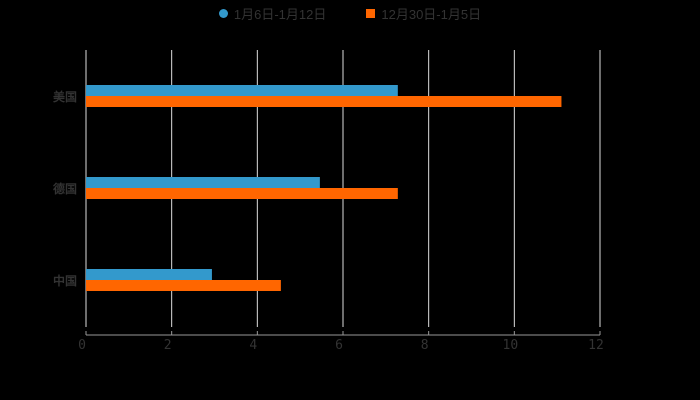 The width and height of the screenshot is (700, 400). What do you see at coordinates (82, 345) in the screenshot?
I see `x-tick-label: 0` at bounding box center [82, 345].